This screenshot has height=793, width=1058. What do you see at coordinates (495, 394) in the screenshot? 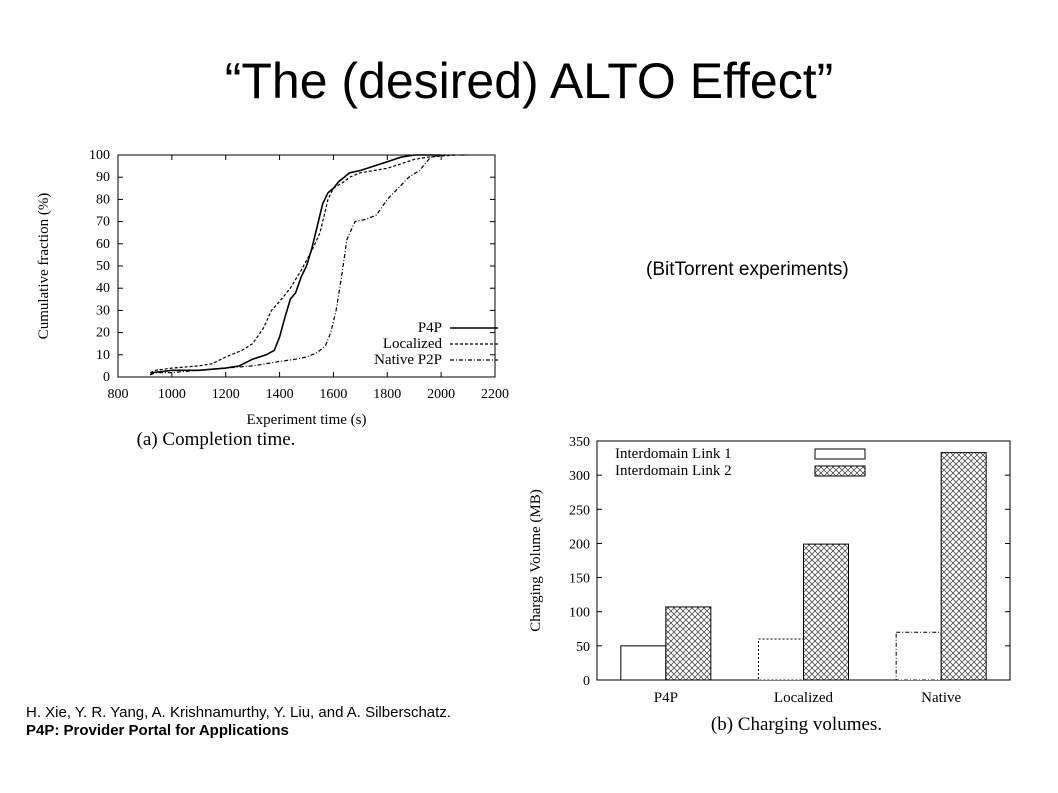
I see `x-tick-label: 2200` at bounding box center [495, 394].